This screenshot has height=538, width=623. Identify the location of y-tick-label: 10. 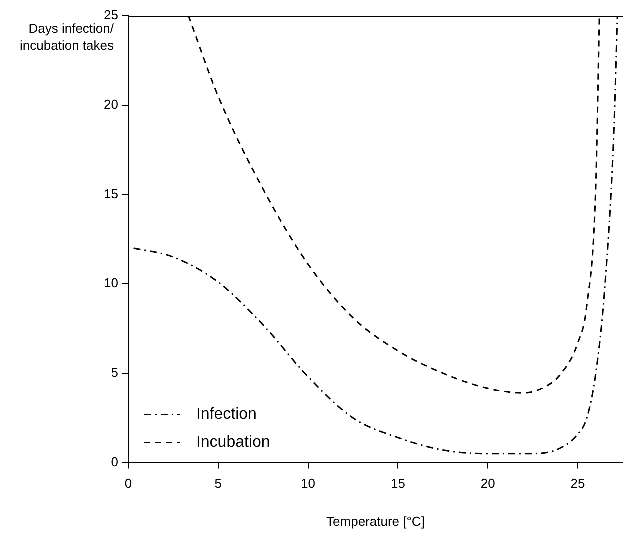
(111, 283).